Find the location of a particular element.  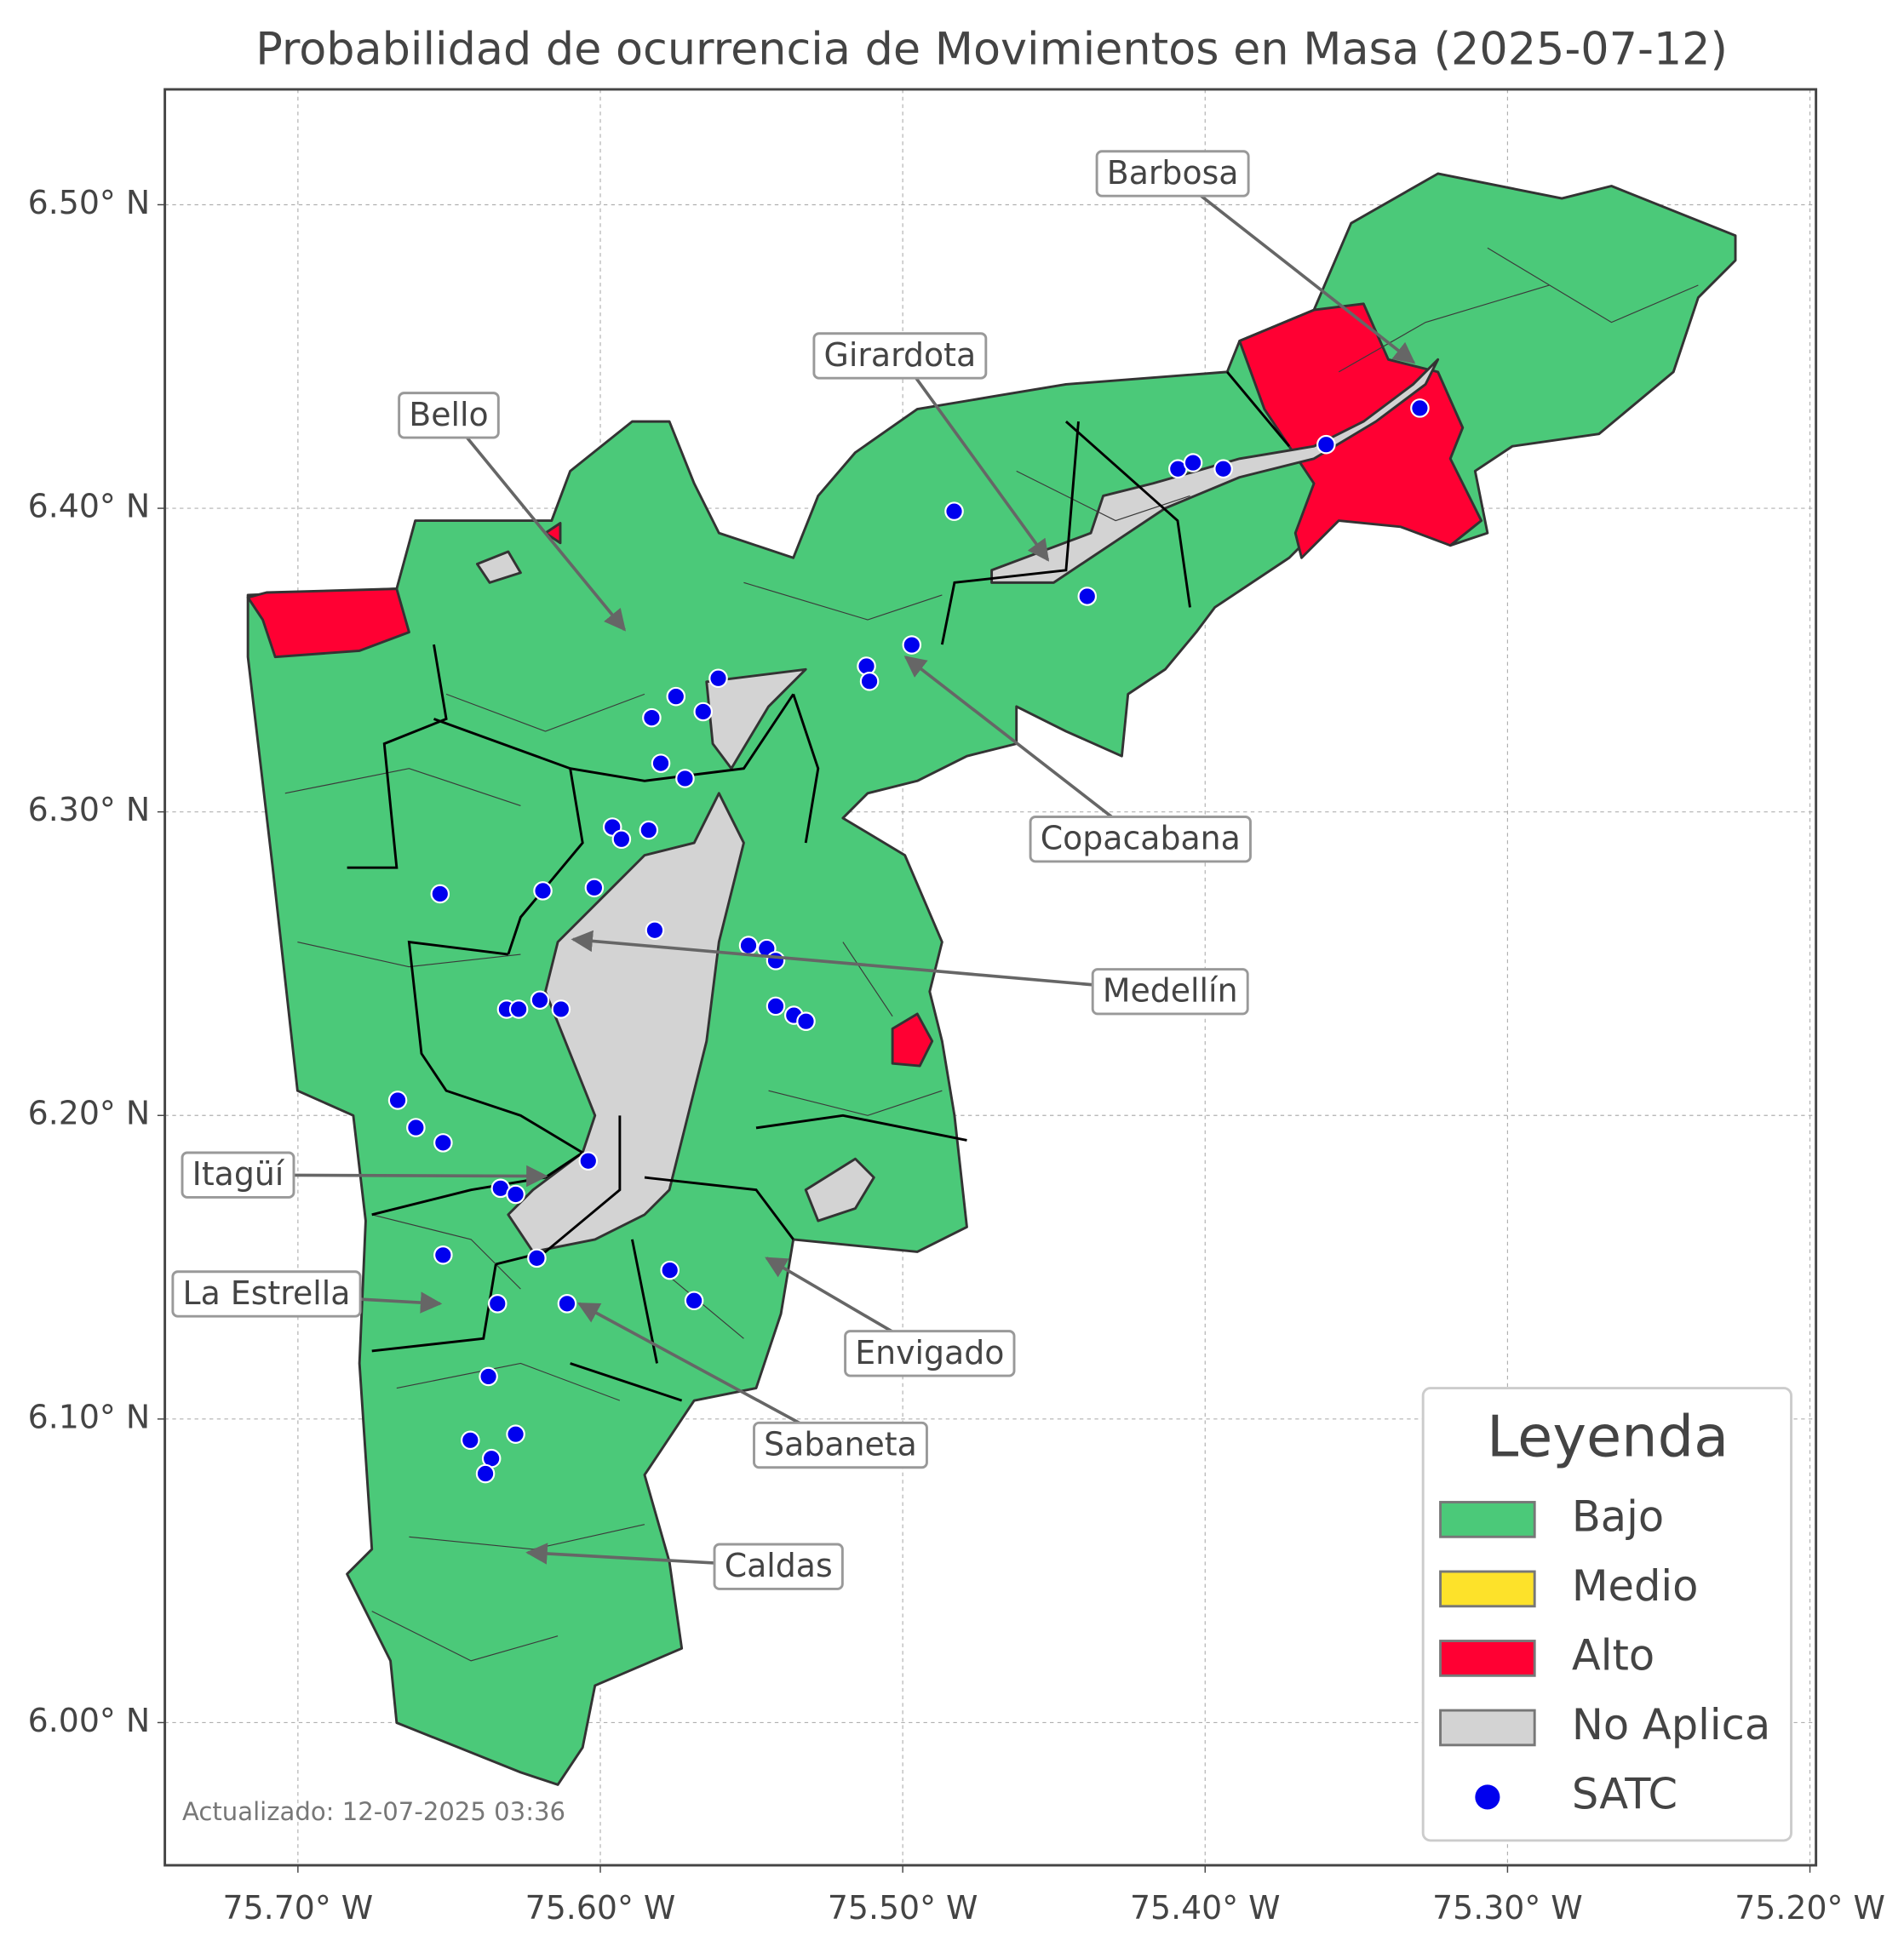

y-tick-label: 6.50° N is located at coordinates (89, 202).